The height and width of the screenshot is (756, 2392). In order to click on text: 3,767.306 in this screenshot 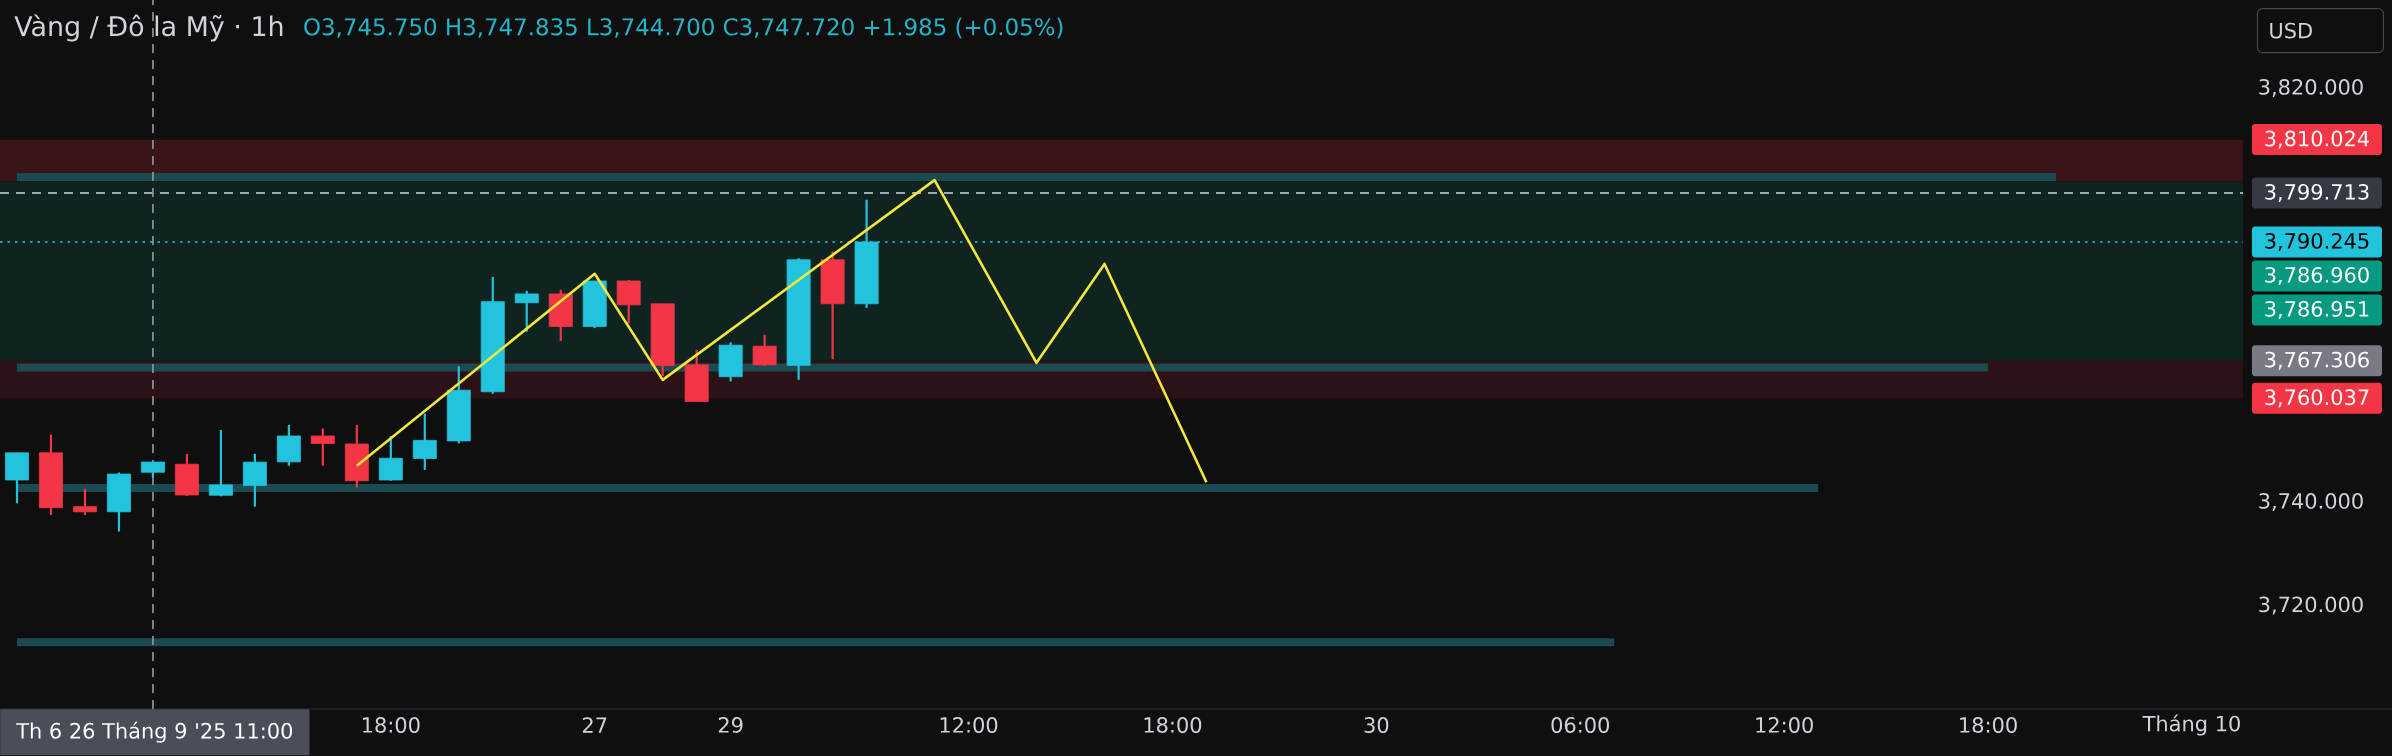, I will do `click(2317, 360)`.